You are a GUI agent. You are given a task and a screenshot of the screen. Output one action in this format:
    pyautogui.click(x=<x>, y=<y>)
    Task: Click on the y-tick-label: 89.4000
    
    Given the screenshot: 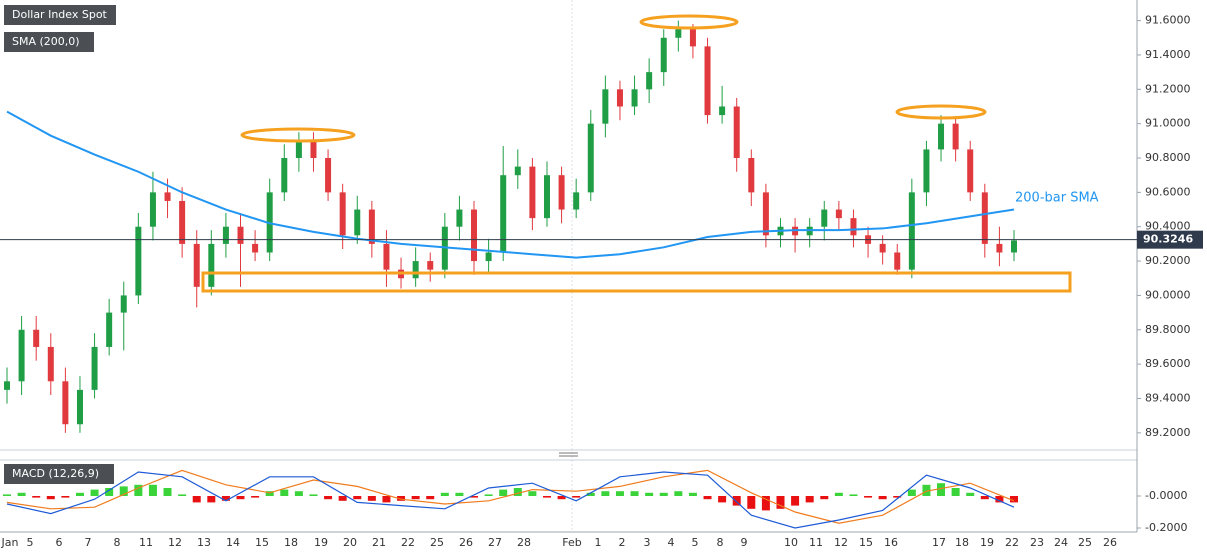 What is the action you would take?
    pyautogui.click(x=1168, y=397)
    